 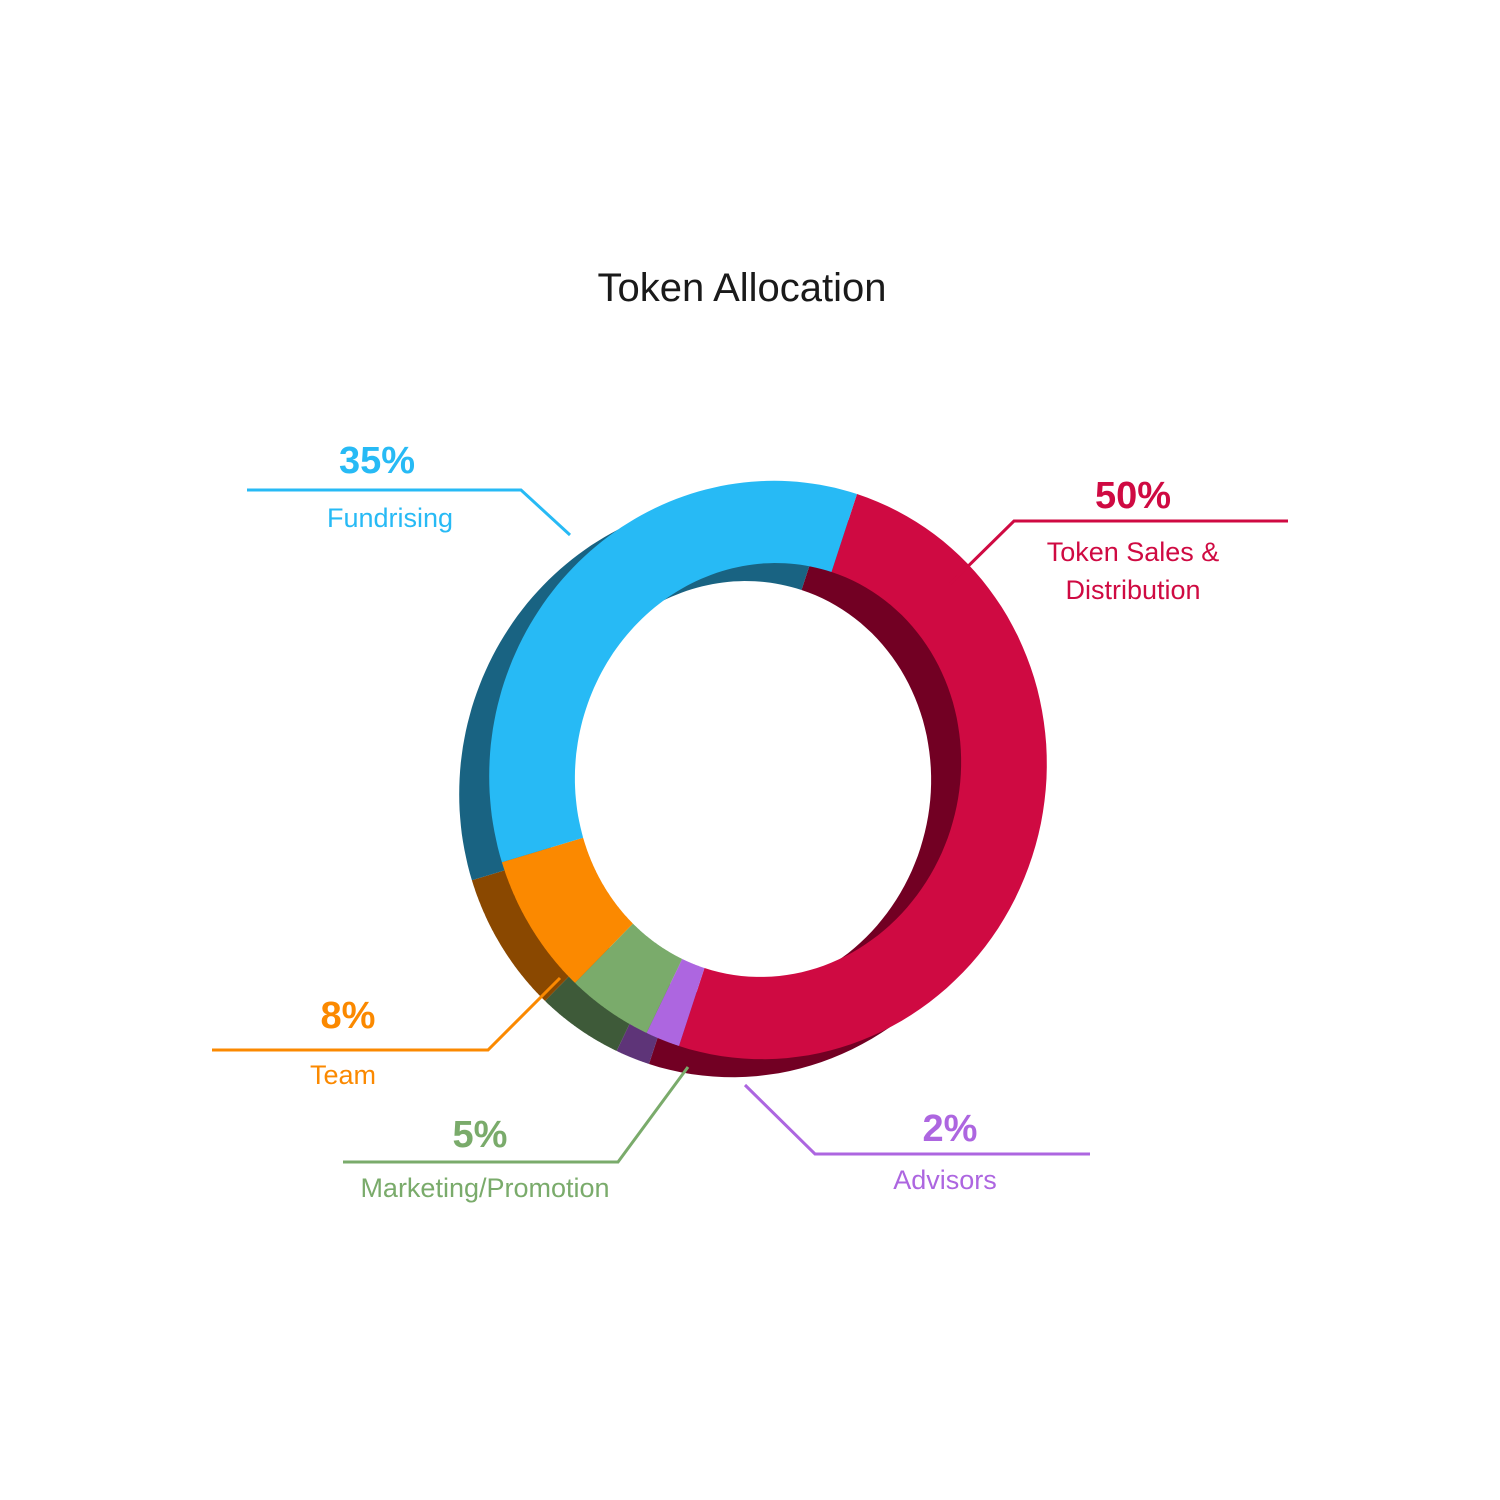 I want to click on value-label-marketing-promotion: 5%, so click(x=480, y=1135).